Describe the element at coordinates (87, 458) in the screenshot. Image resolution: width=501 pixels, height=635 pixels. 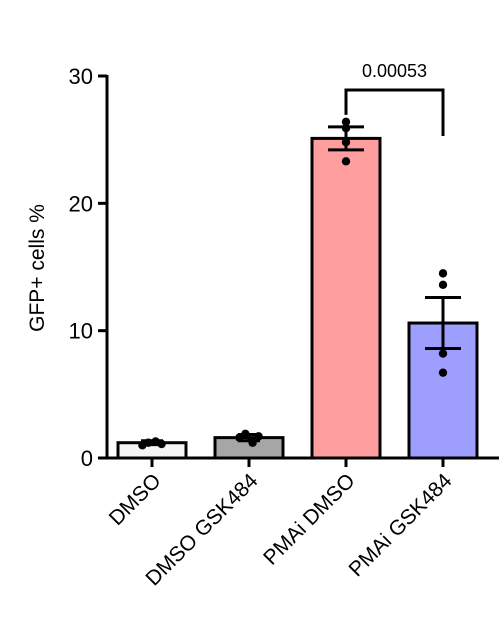
I see `y-tick-label: 0` at that location.